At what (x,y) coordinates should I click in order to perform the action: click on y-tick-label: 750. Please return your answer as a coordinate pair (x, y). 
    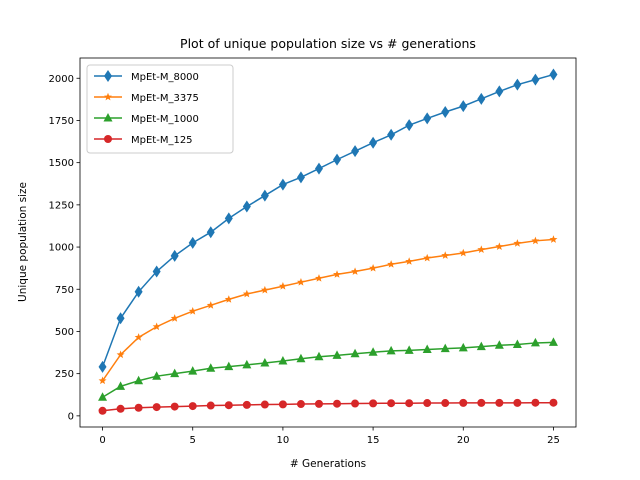
    Looking at the image, I should click on (64, 290).